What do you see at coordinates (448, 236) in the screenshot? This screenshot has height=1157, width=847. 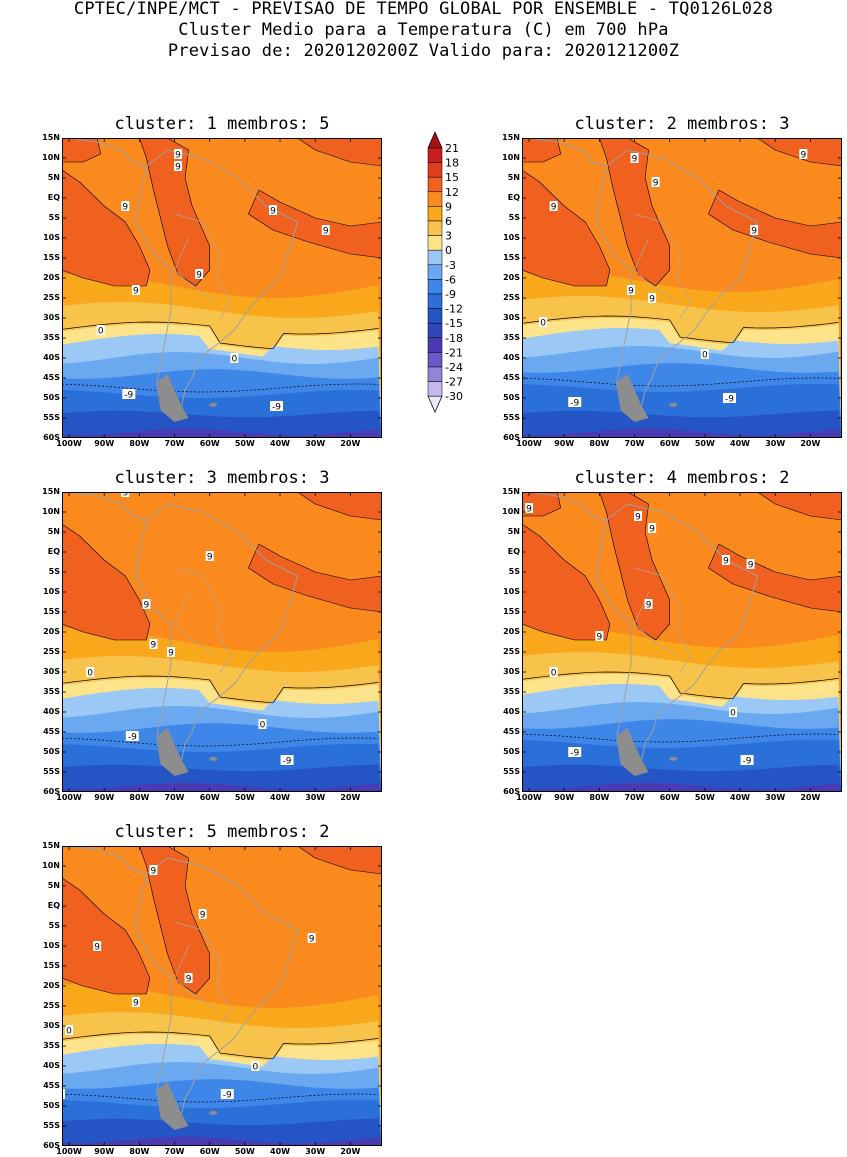 I see `colorbar-label: 3` at bounding box center [448, 236].